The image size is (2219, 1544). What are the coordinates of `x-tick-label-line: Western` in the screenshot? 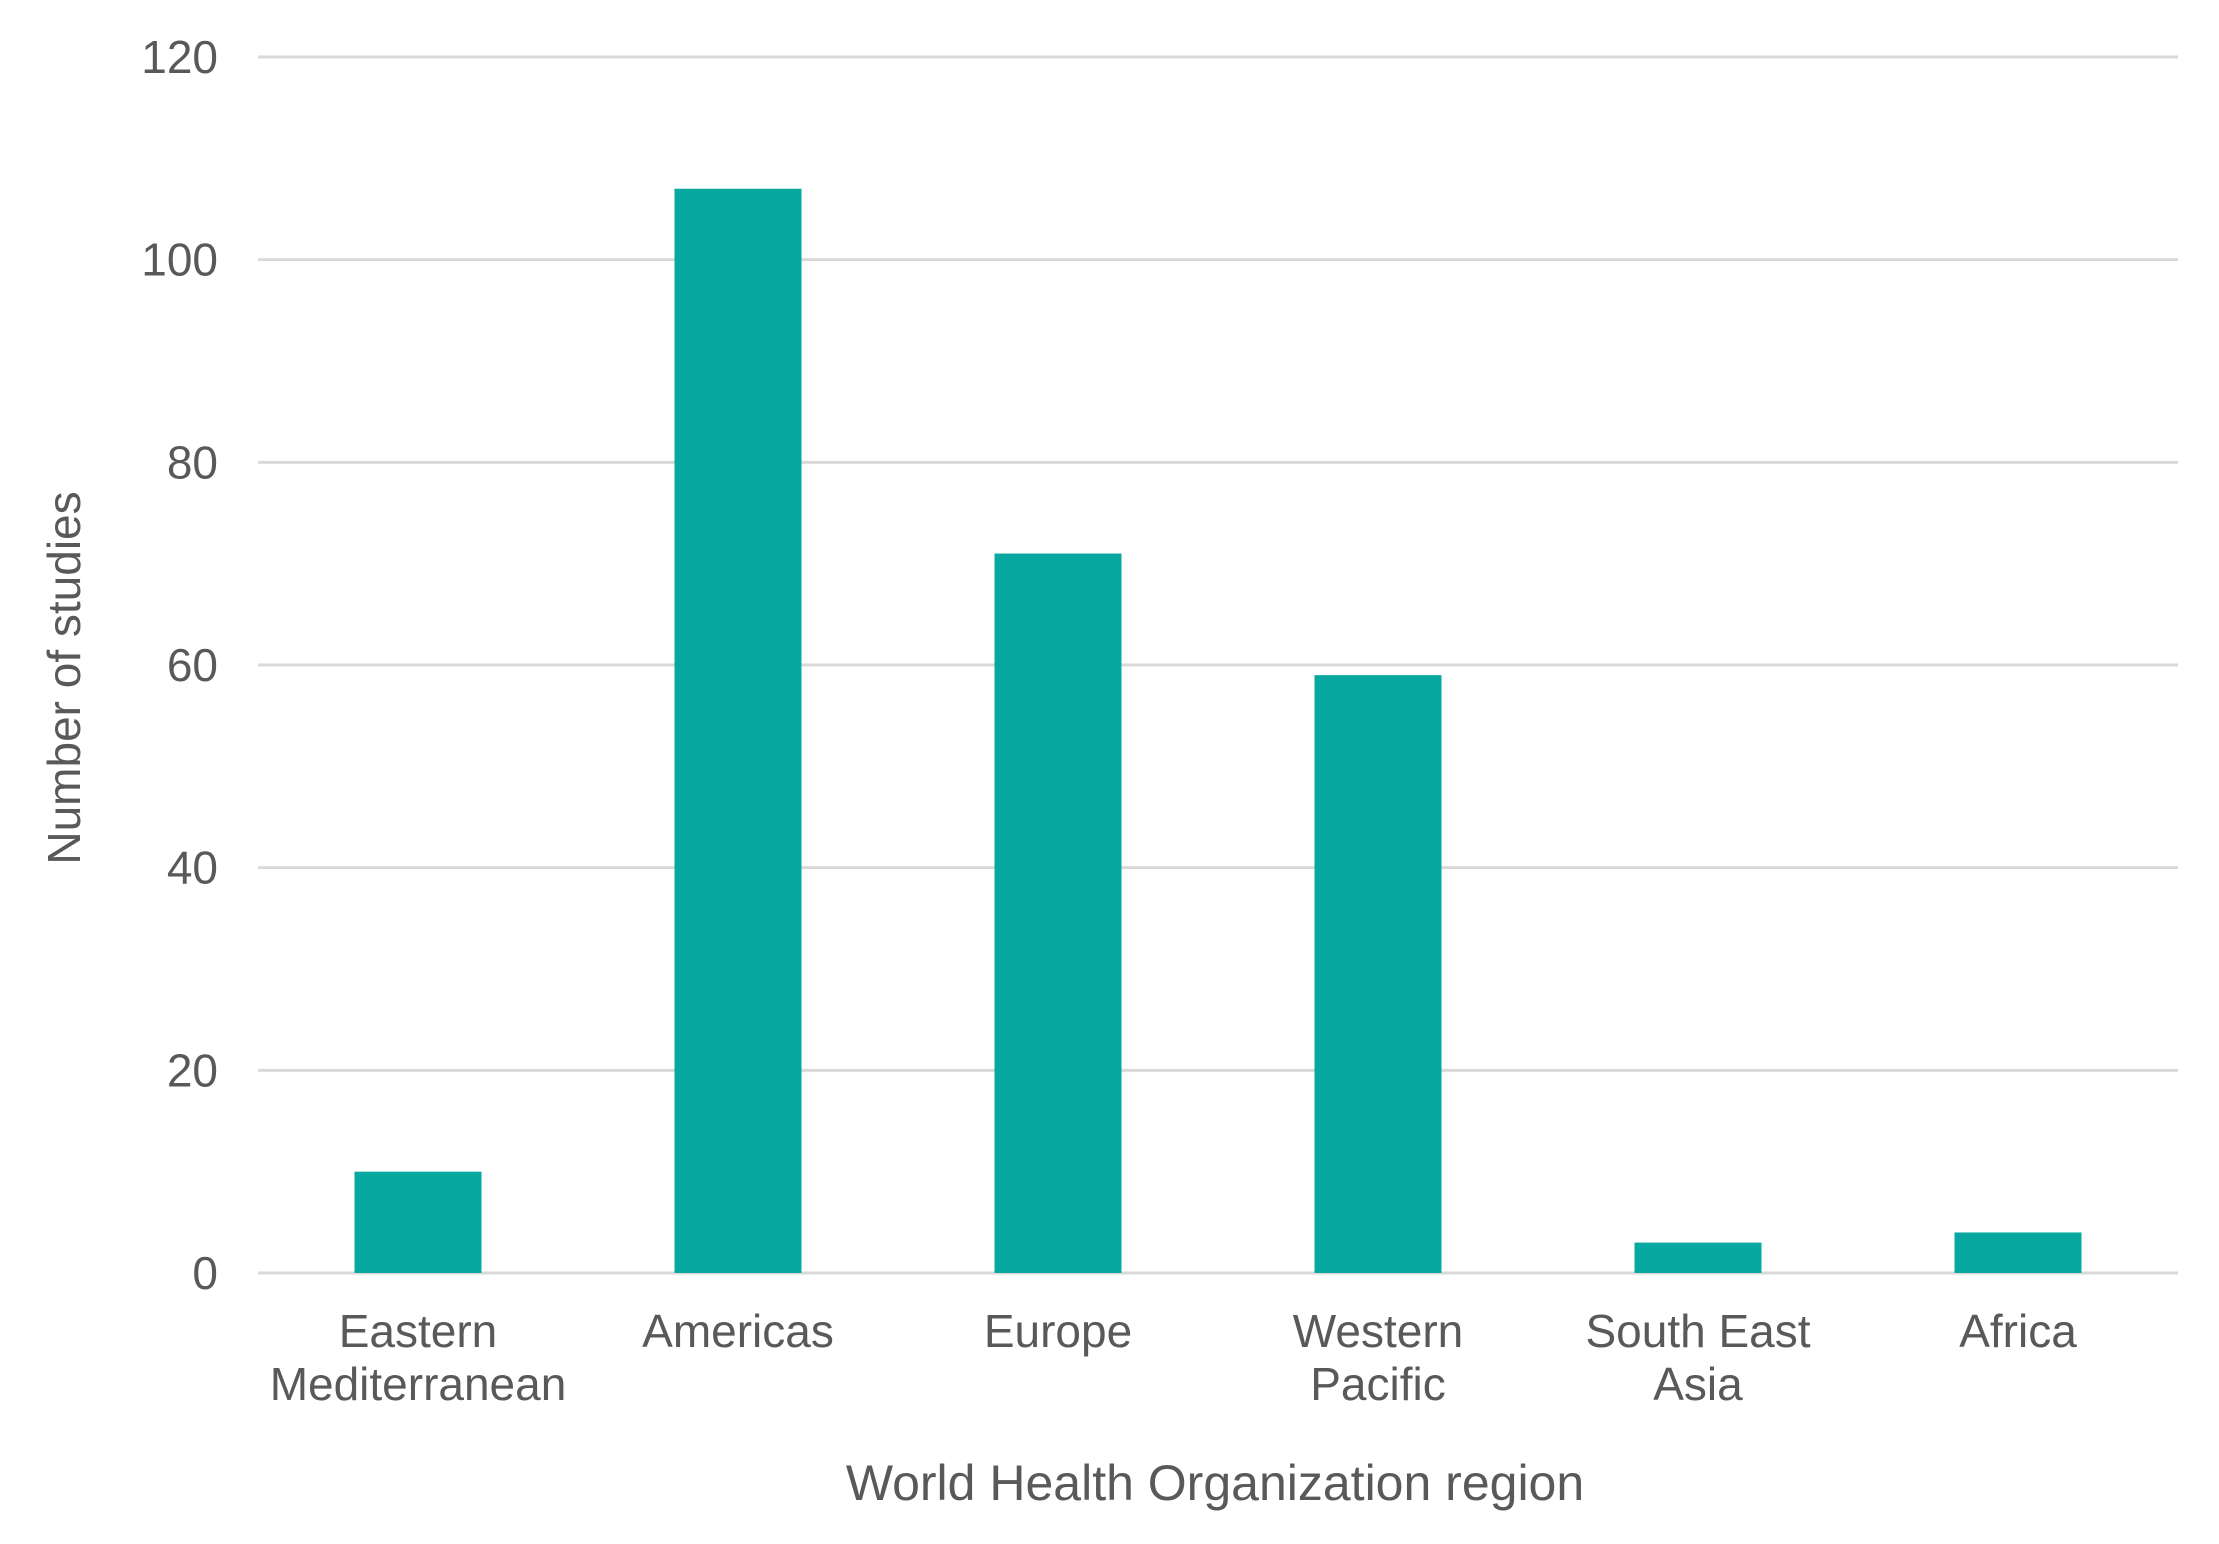 It's located at (1378, 1331).